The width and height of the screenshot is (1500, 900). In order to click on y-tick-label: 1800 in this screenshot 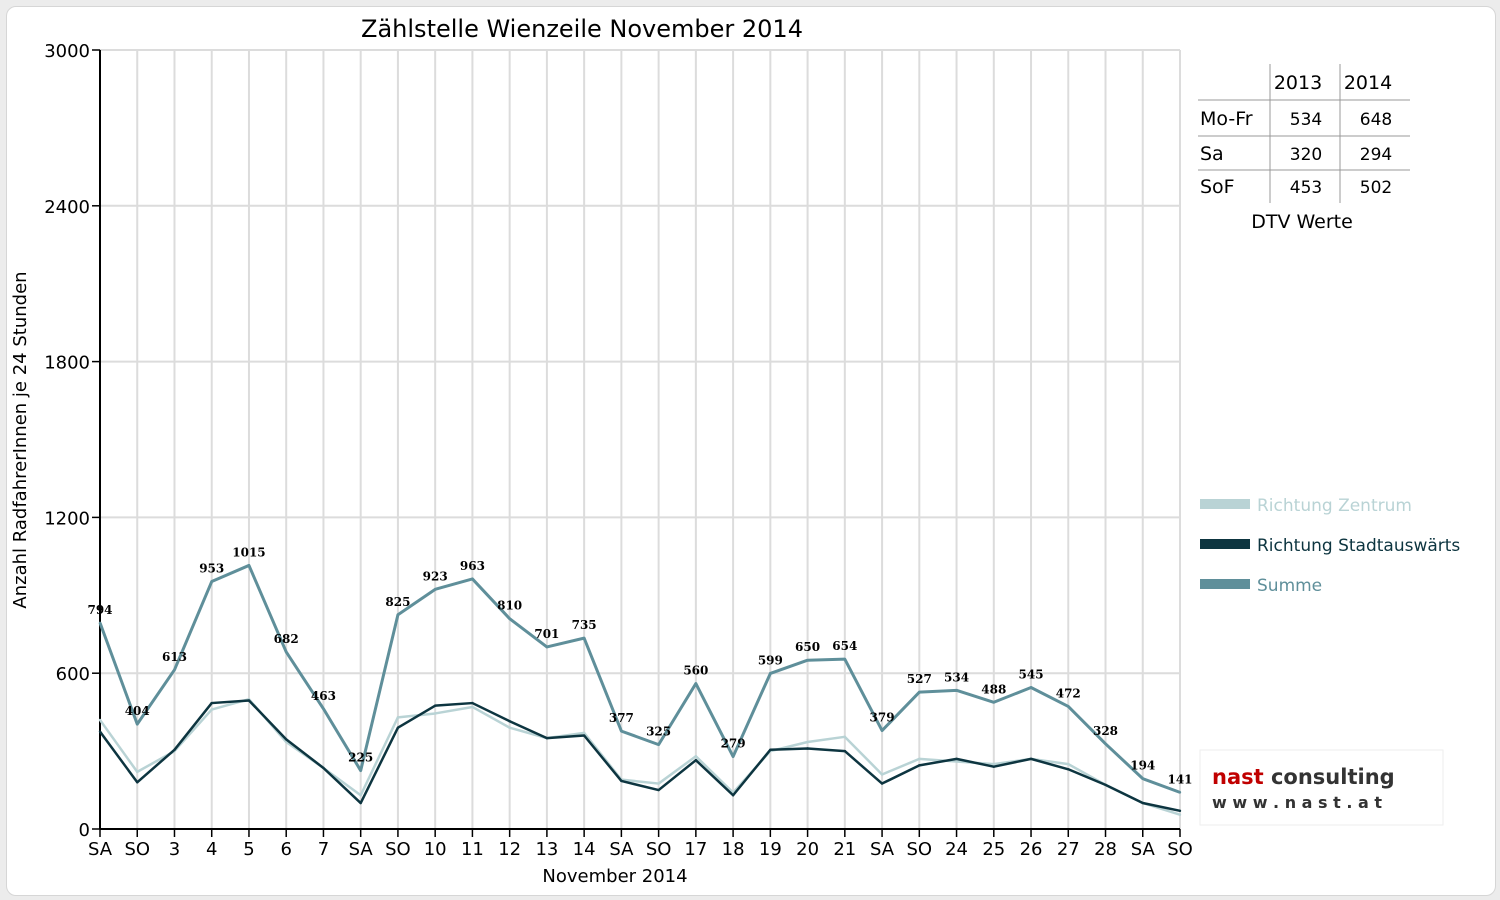, I will do `click(67, 363)`.